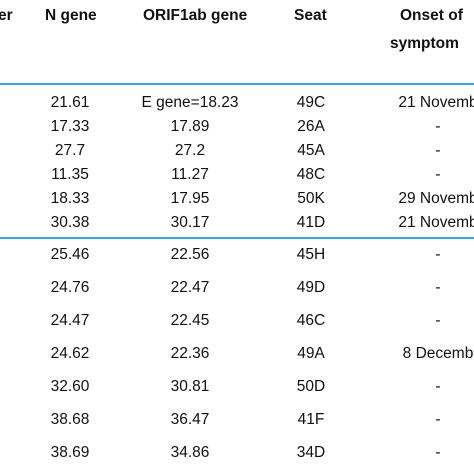 Image resolution: width=474 pixels, height=474 pixels. I want to click on cell-seat: 46C, so click(311, 320).